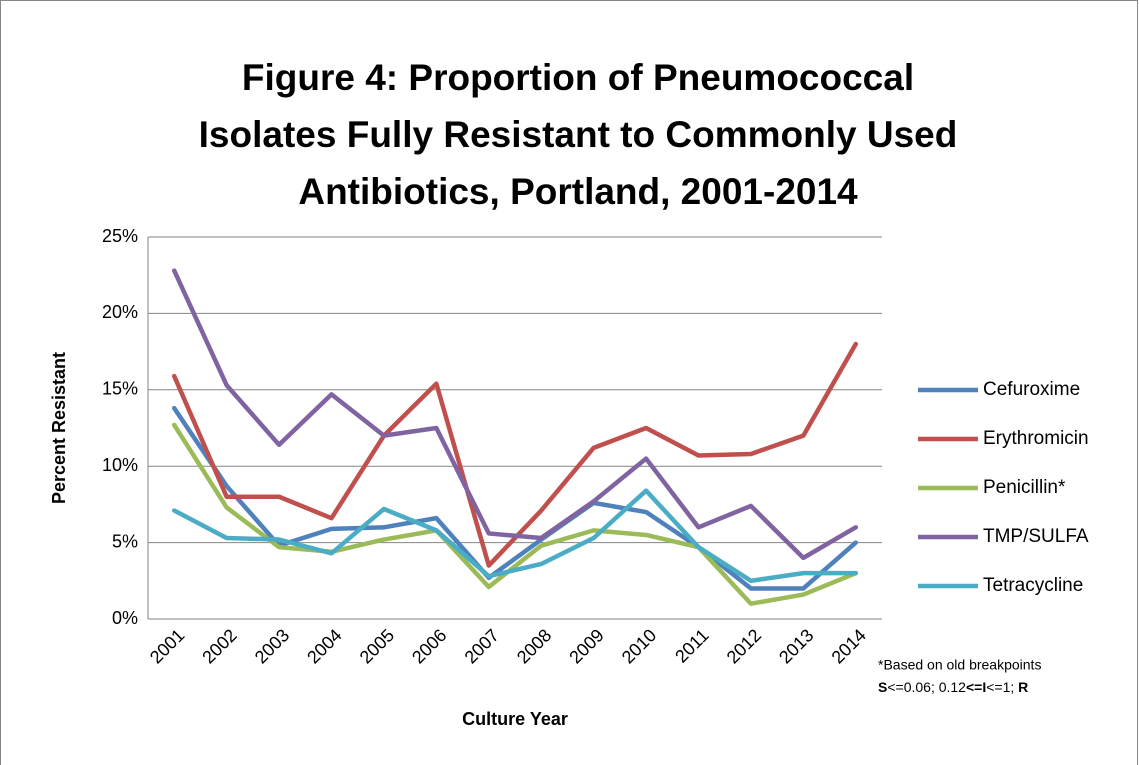 The image size is (1139, 765). I want to click on y-axis-label: Percent Resistant, so click(59, 428).